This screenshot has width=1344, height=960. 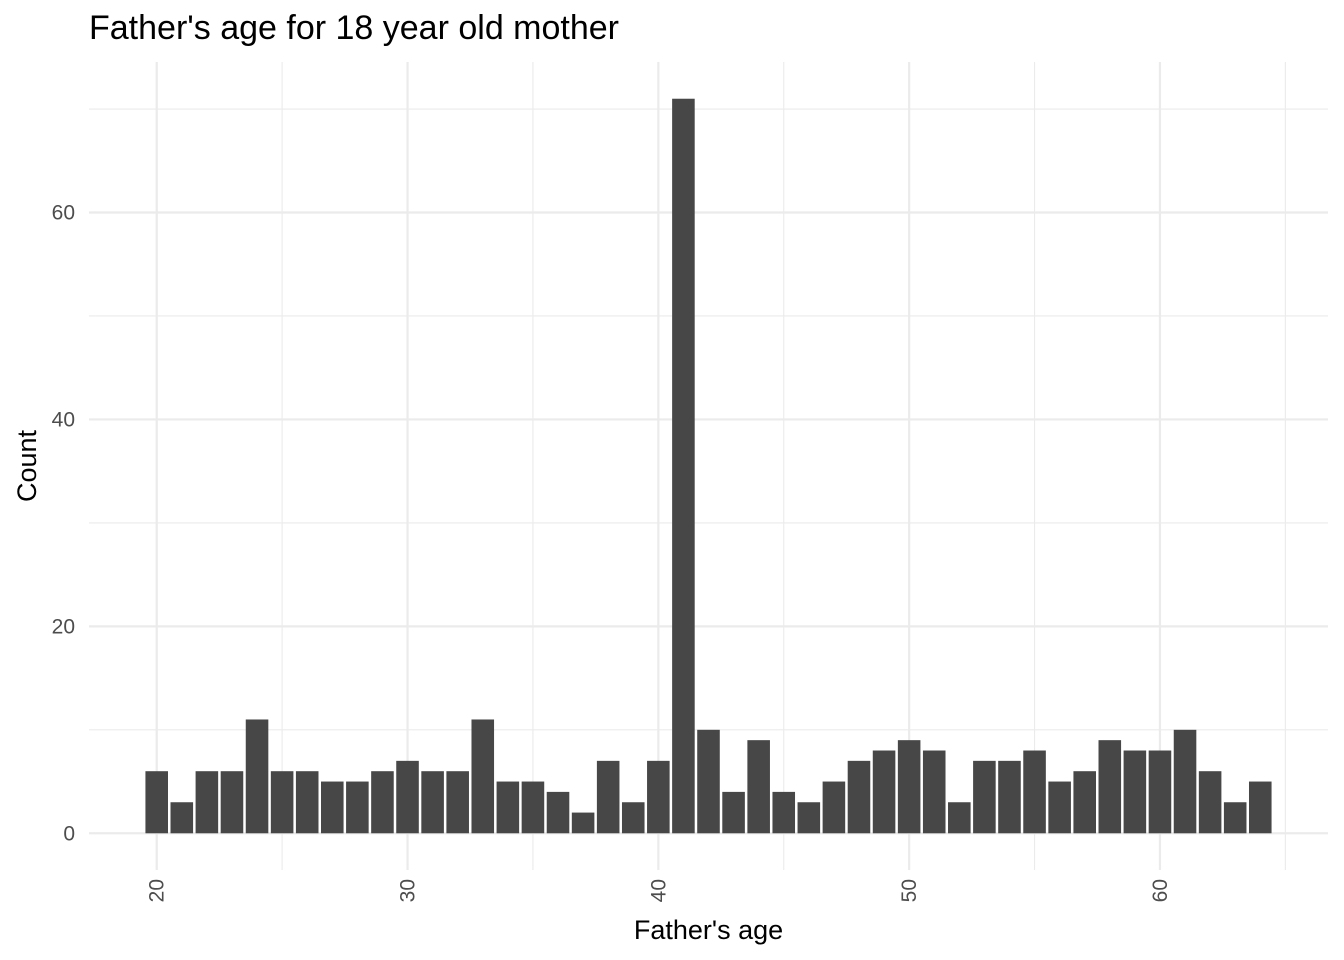 I want to click on x-axis-tick-labels: 20 30 40 50 60, so click(x=659, y=890).